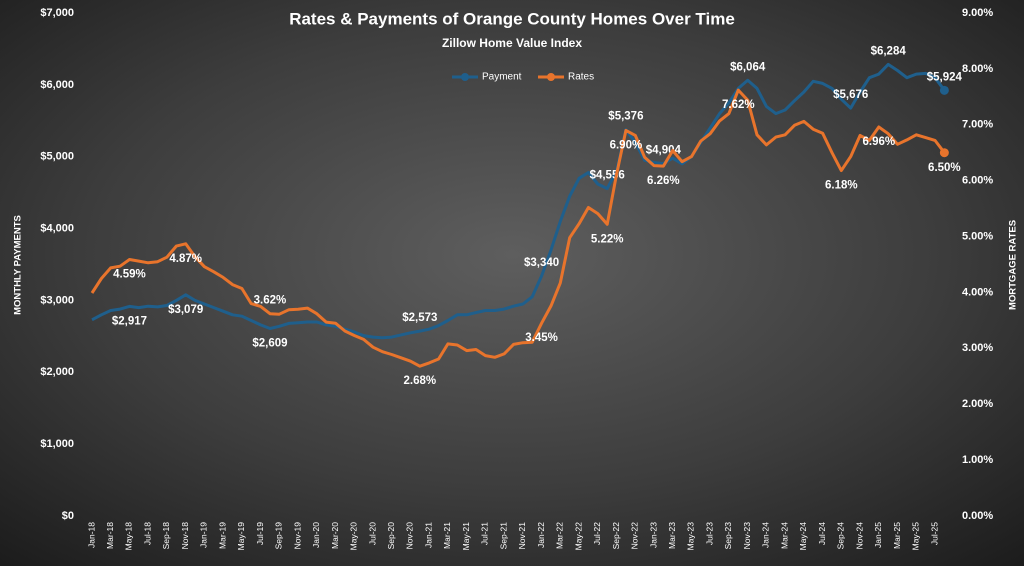 This screenshot has height=566, width=1024. Describe the element at coordinates (419, 318) in the screenshot. I see `data-label: $2,573` at that location.